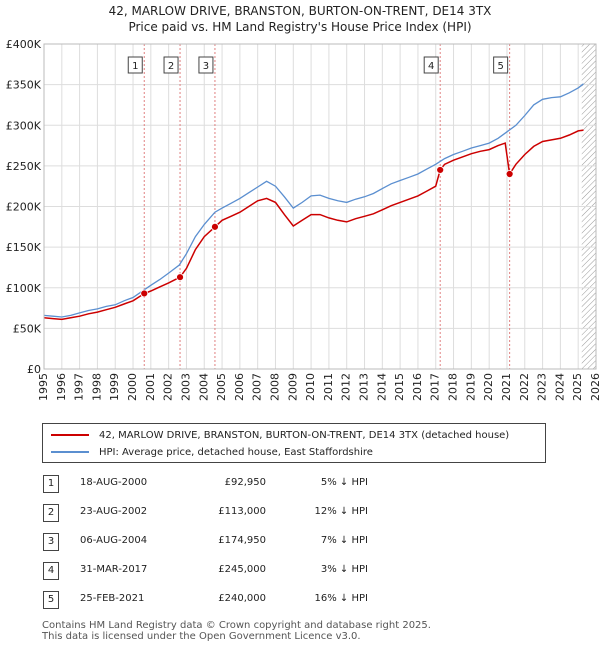 This screenshot has width=600, height=650. I want to click on row-price: £92,950, so click(245, 482).